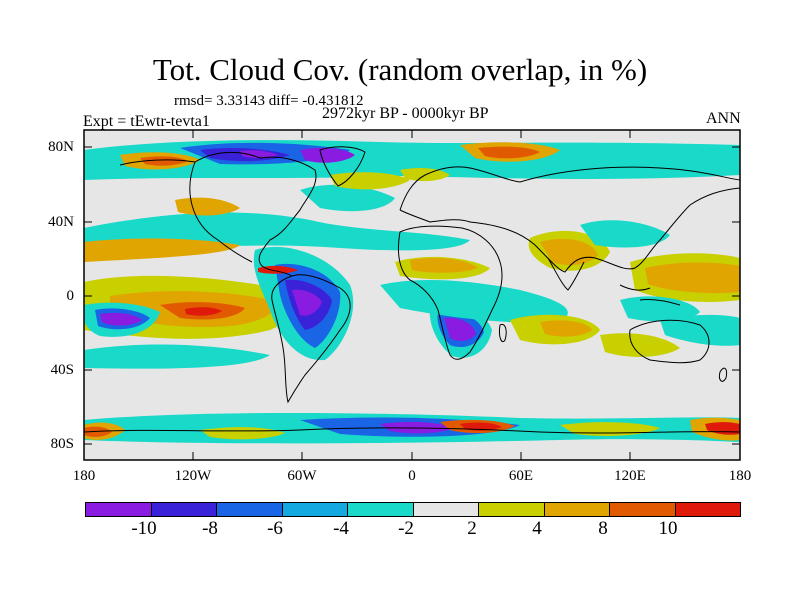 The height and width of the screenshot is (600, 800). I want to click on map-title: Tot. Cloud Cov. (random overlap, in %), so click(400, 69).